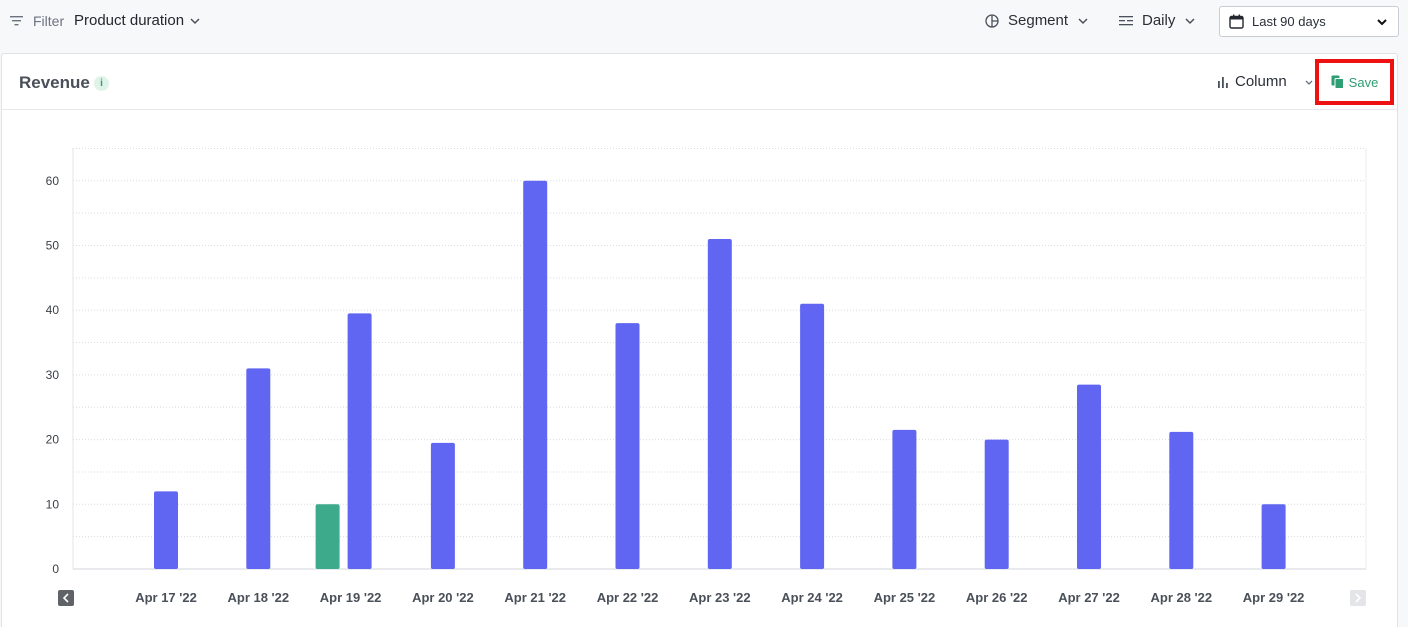  I want to click on y-tick-label: 0, so click(55, 569).